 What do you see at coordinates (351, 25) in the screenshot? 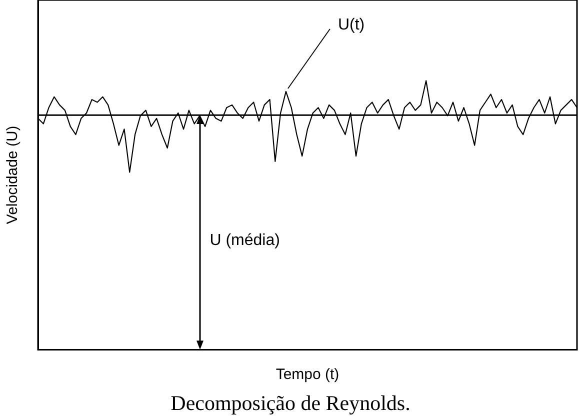
I see `text: U(t)` at bounding box center [351, 25].